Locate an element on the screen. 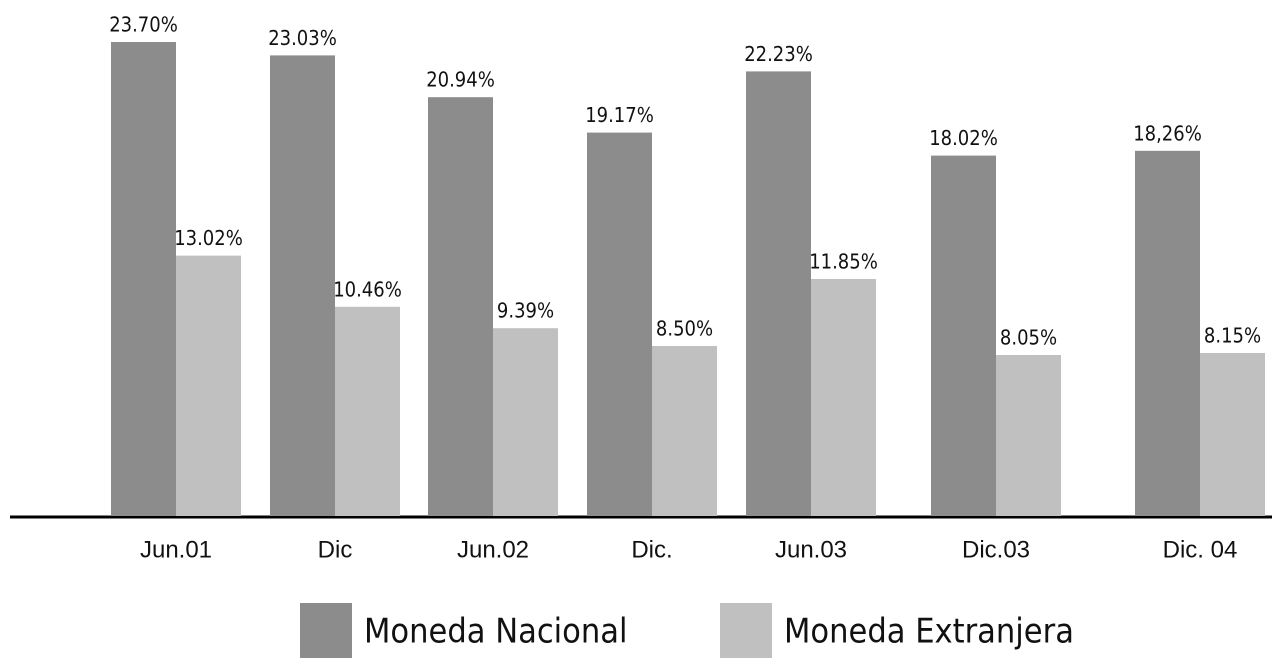 This screenshot has width=1272, height=658. x-tick-label: Jun.01 is located at coordinates (176, 549).